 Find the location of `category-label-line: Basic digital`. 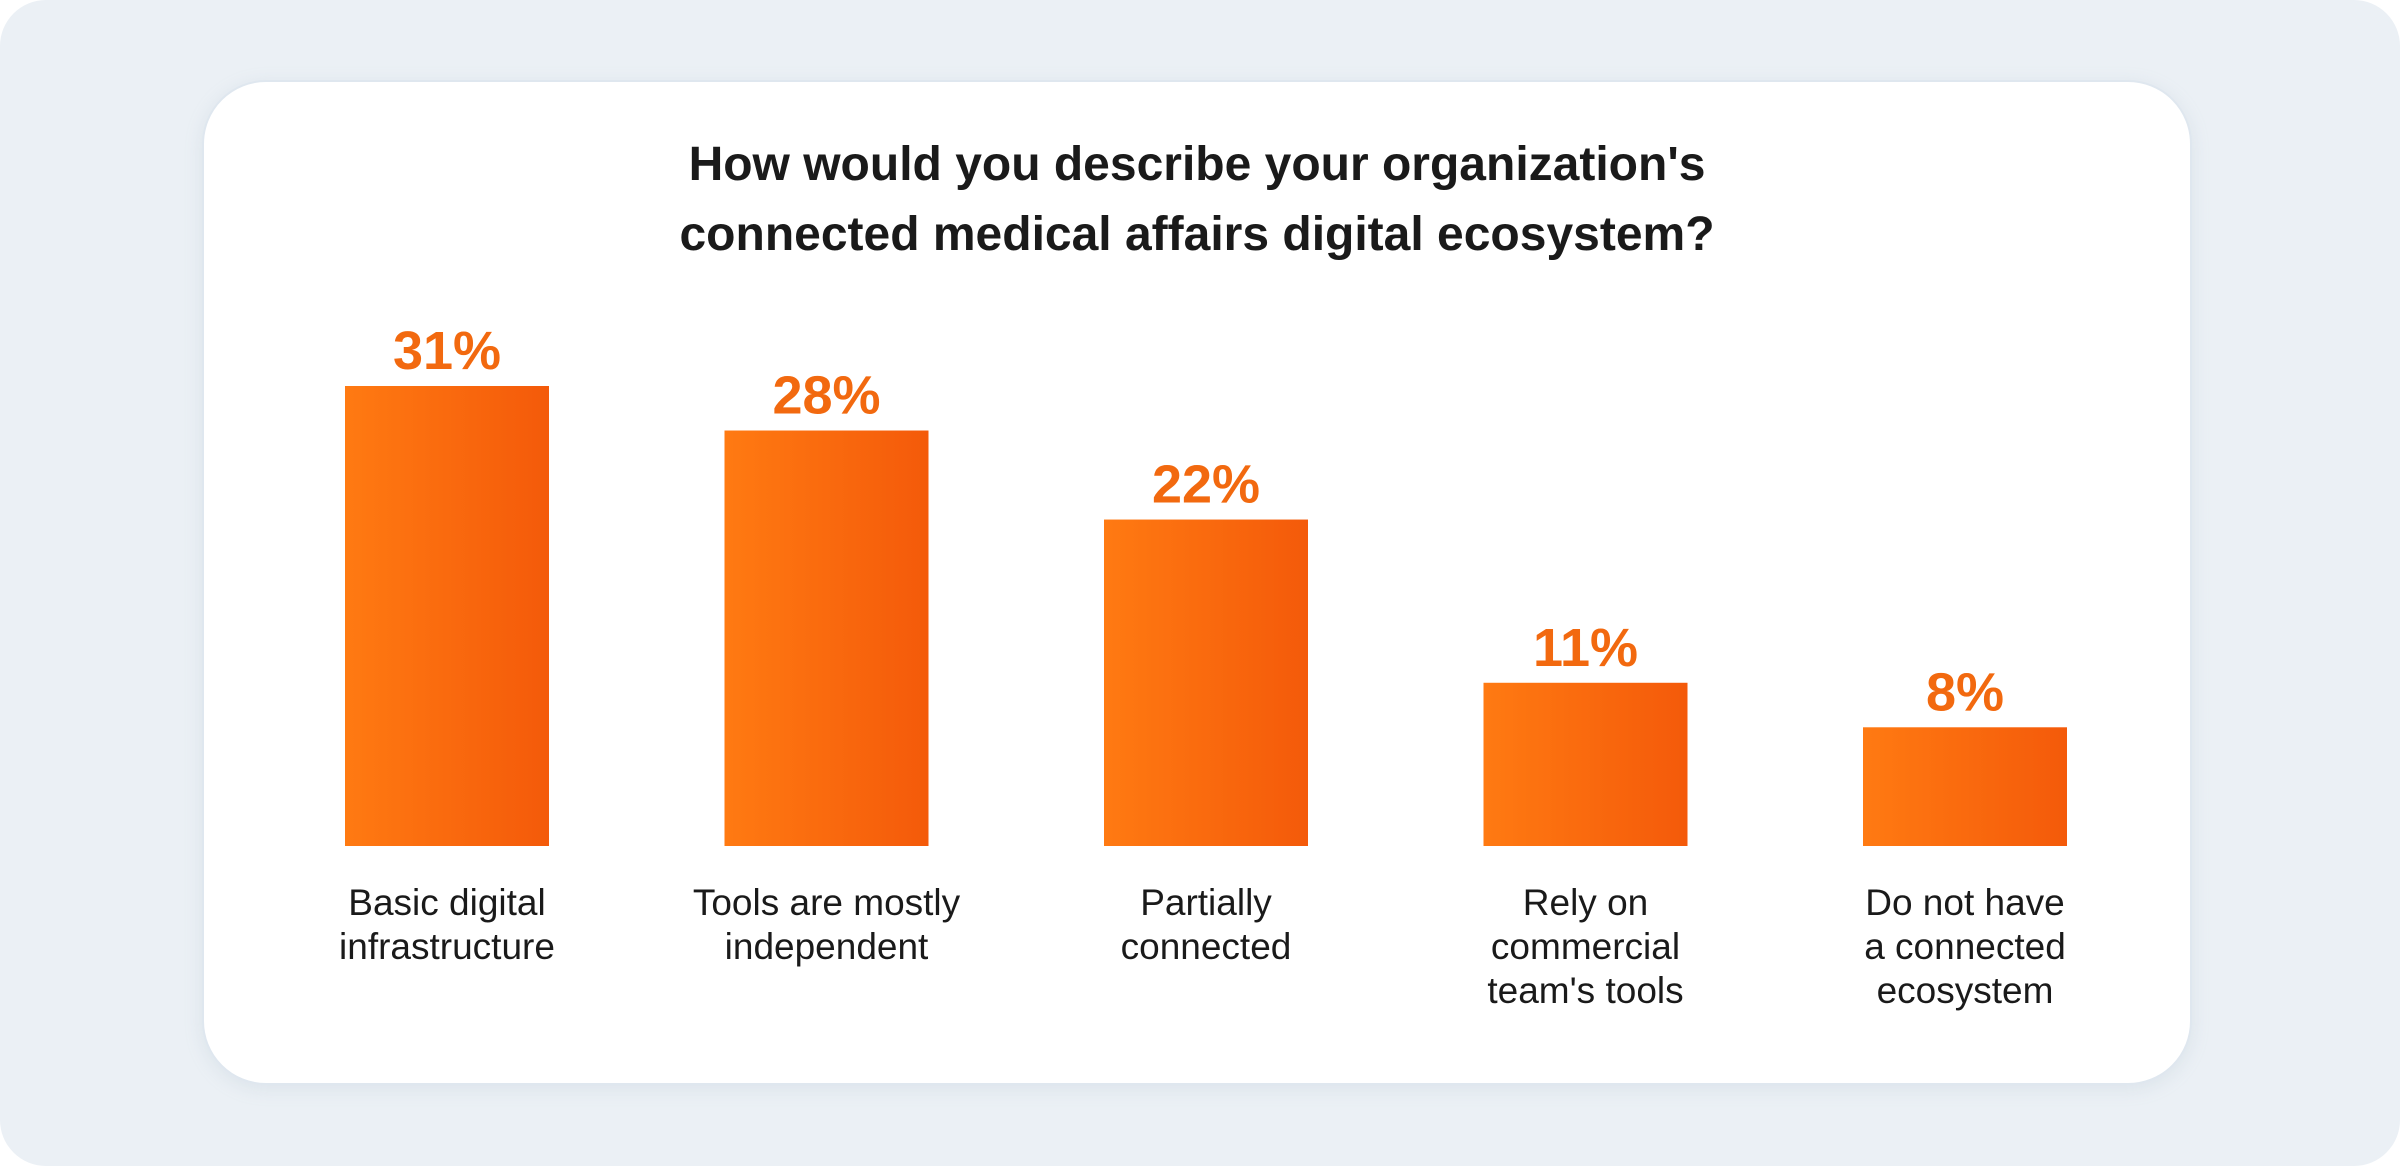

category-label-line: Basic digital is located at coordinates (446, 902).